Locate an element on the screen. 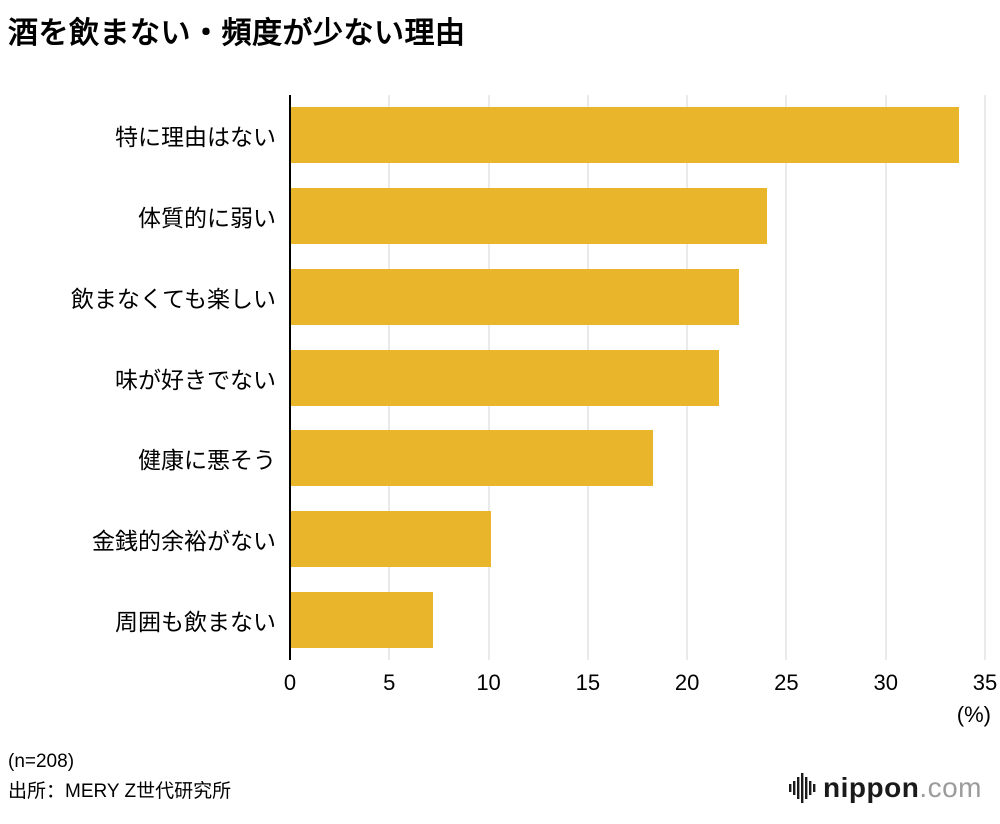 The width and height of the screenshot is (1000, 824). nippon-logo: nippon .com is located at coordinates (885, 788).